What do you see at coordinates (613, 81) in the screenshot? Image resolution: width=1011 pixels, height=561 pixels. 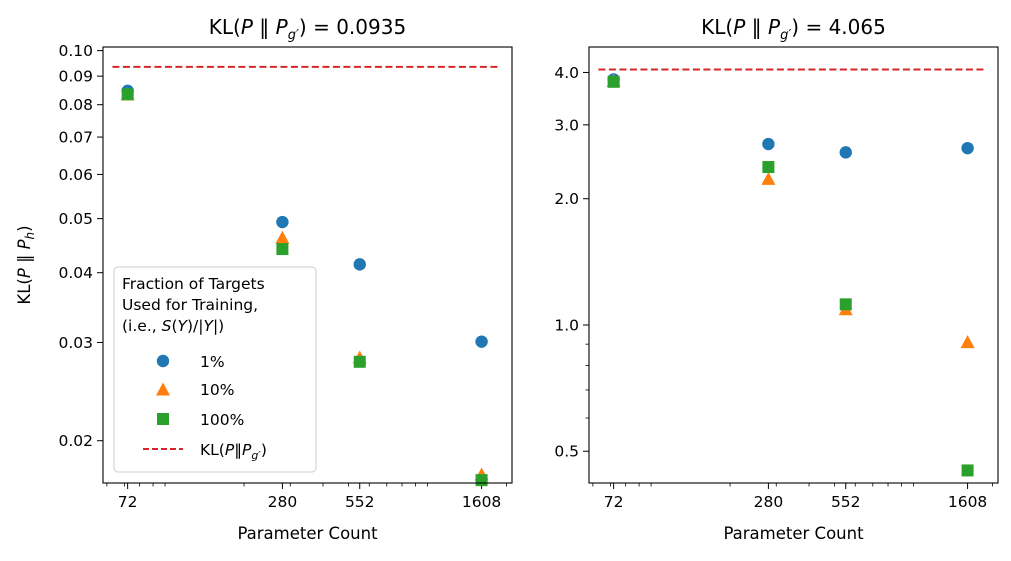 I see `right-panel-point-100pct-x72` at bounding box center [613, 81].